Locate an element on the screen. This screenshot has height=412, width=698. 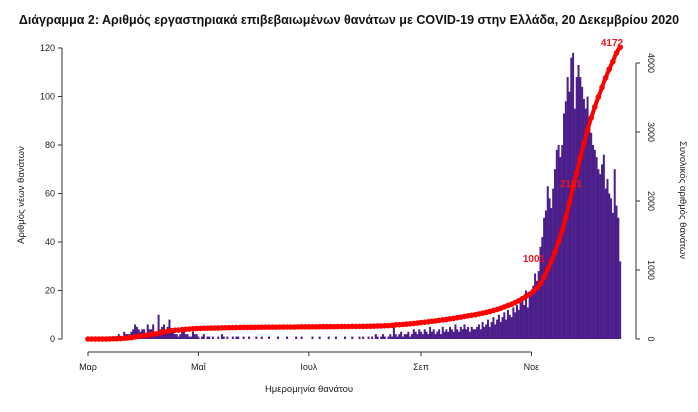
y-right-tick-label: 4000 is located at coordinates (651, 63).